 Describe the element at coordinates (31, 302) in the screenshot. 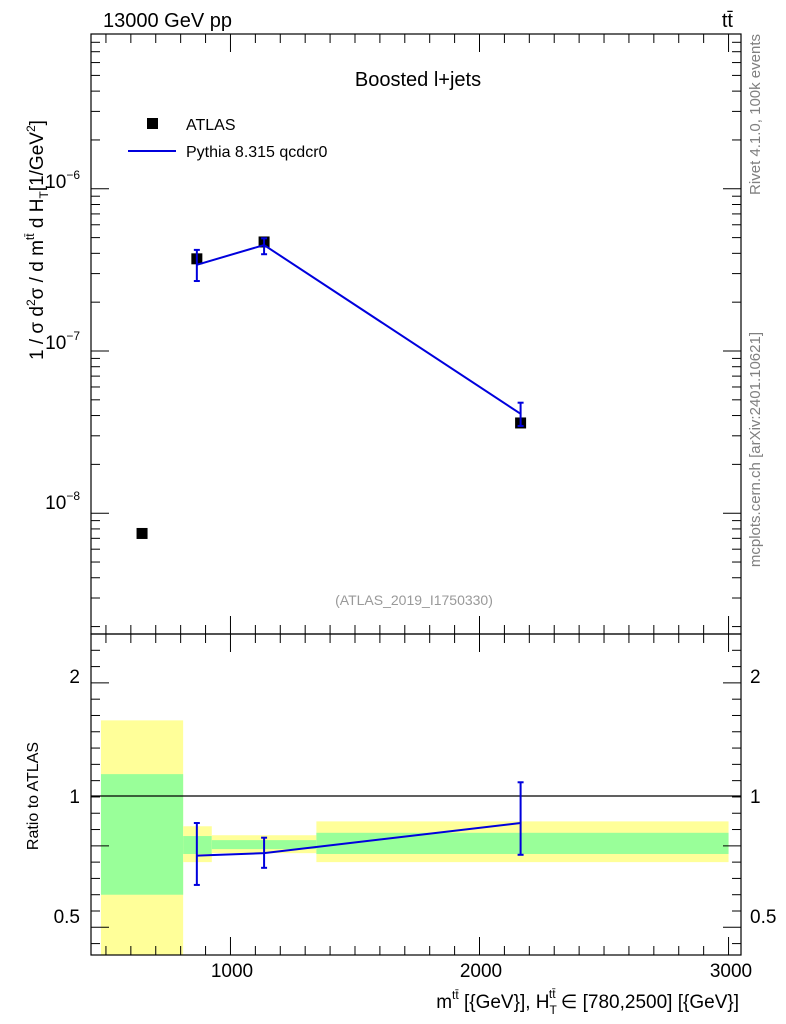

I see `ylabel-sup2: 2` at that location.